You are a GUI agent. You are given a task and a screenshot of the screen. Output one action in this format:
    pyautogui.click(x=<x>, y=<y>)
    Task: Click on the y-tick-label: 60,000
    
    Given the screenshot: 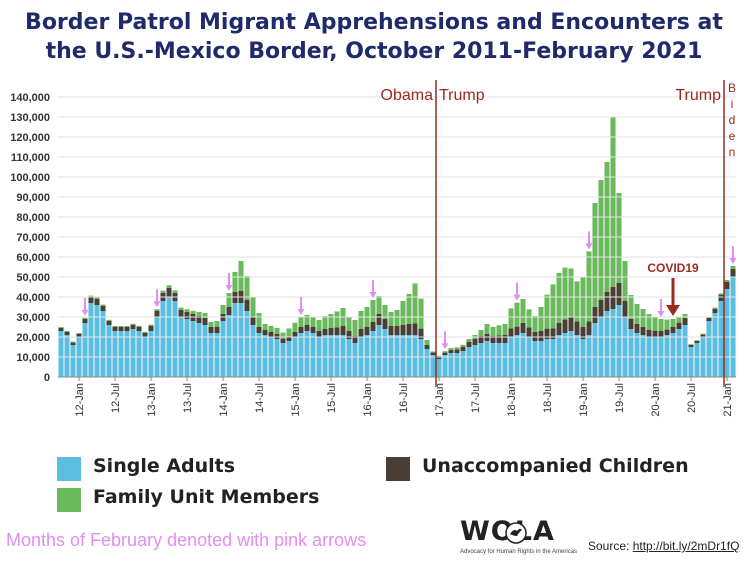 What is the action you would take?
    pyautogui.click(x=33, y=258)
    